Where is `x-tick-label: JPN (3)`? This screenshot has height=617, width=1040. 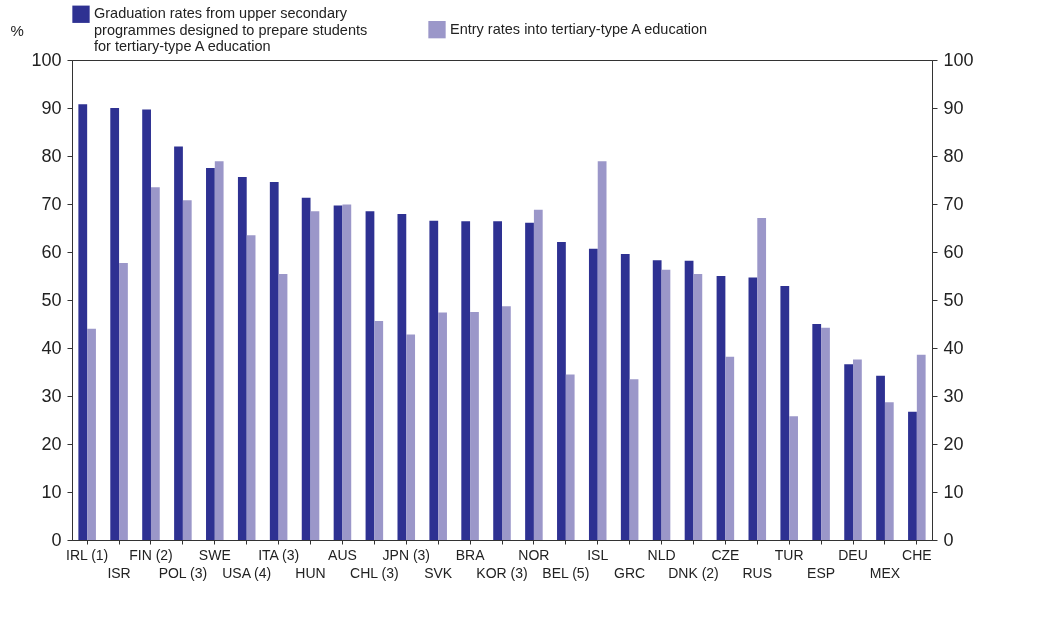
x-tick-label: JPN (3) is located at coordinates (406, 554).